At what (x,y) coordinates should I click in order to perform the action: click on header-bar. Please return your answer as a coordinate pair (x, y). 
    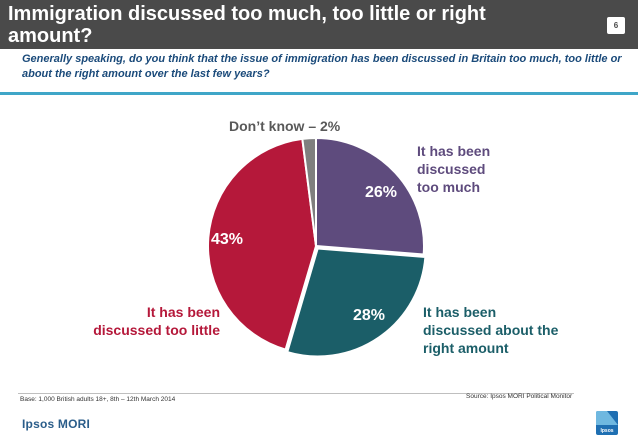
    Looking at the image, I should click on (319, 24).